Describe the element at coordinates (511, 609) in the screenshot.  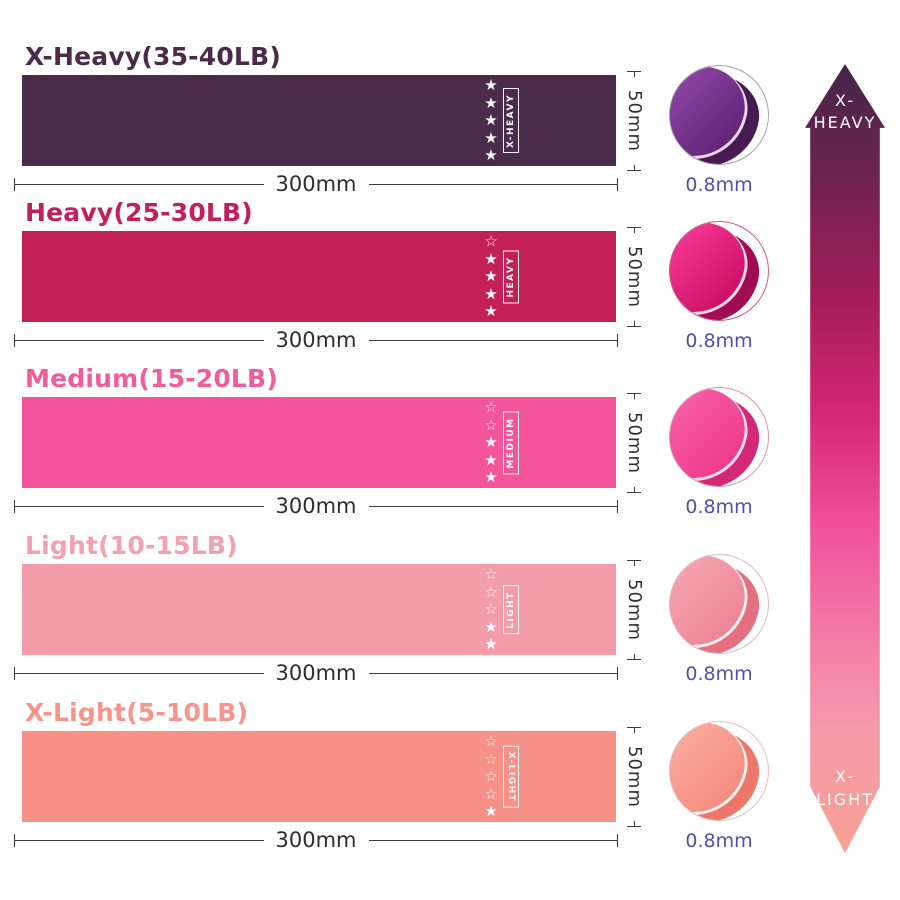
I see `band-tag-box: LIGHT` at that location.